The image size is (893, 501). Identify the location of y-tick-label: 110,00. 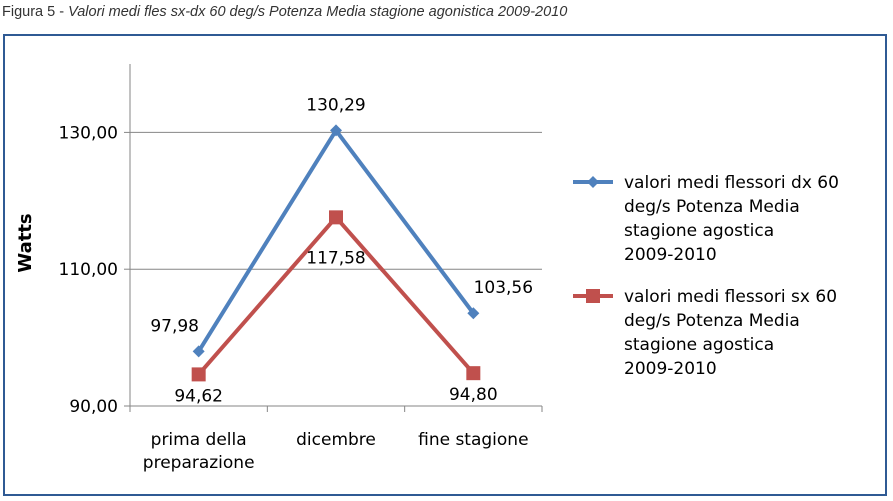
(88, 270).